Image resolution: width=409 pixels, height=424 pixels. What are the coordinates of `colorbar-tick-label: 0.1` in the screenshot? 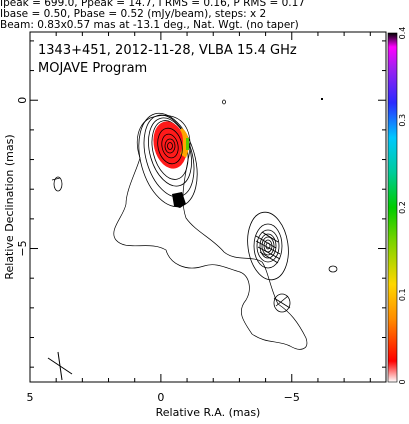 It's located at (402, 294).